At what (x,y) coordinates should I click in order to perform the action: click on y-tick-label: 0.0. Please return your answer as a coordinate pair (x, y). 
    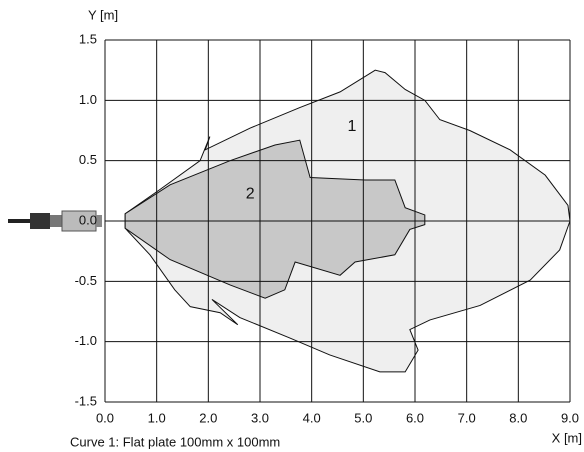
    Looking at the image, I should click on (88, 219).